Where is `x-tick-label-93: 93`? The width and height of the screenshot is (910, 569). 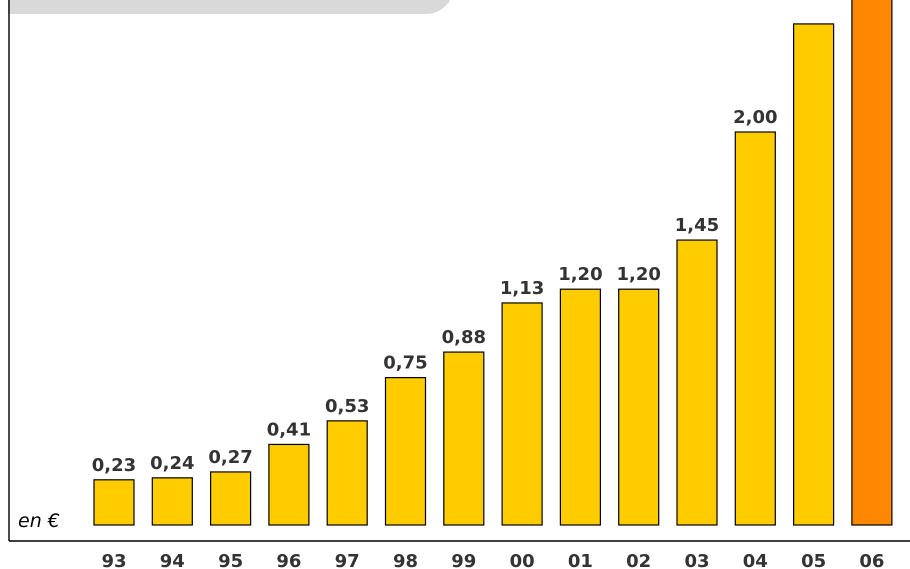 x-tick-label-93: 93 is located at coordinates (113, 560).